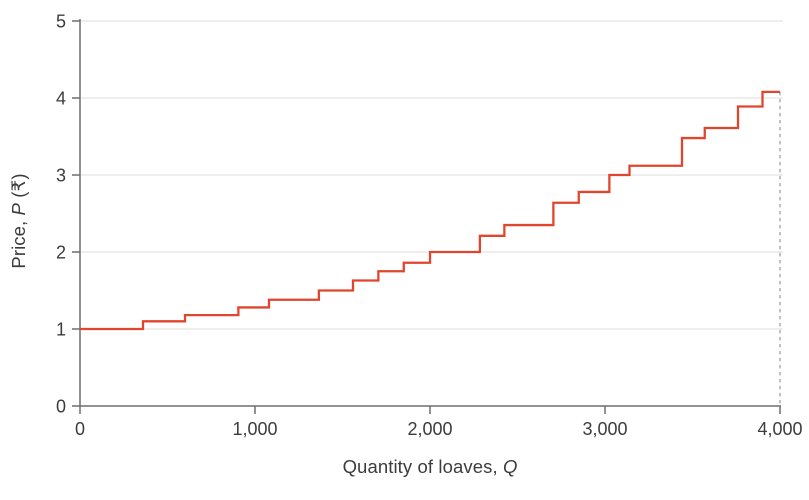 The height and width of the screenshot is (500, 809). I want to click on x-tick-label-3,000: 3,000, so click(604, 429).